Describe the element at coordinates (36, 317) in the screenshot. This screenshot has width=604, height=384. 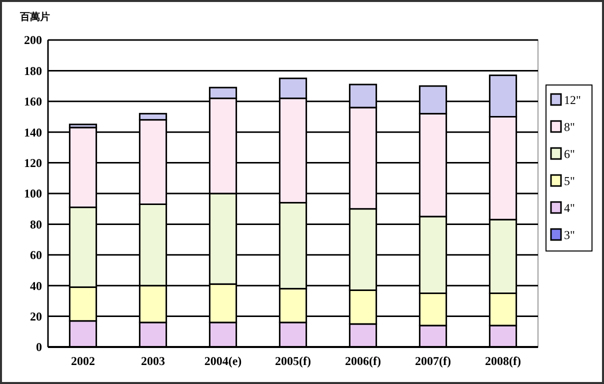
I see `y-tick-label: 20` at that location.